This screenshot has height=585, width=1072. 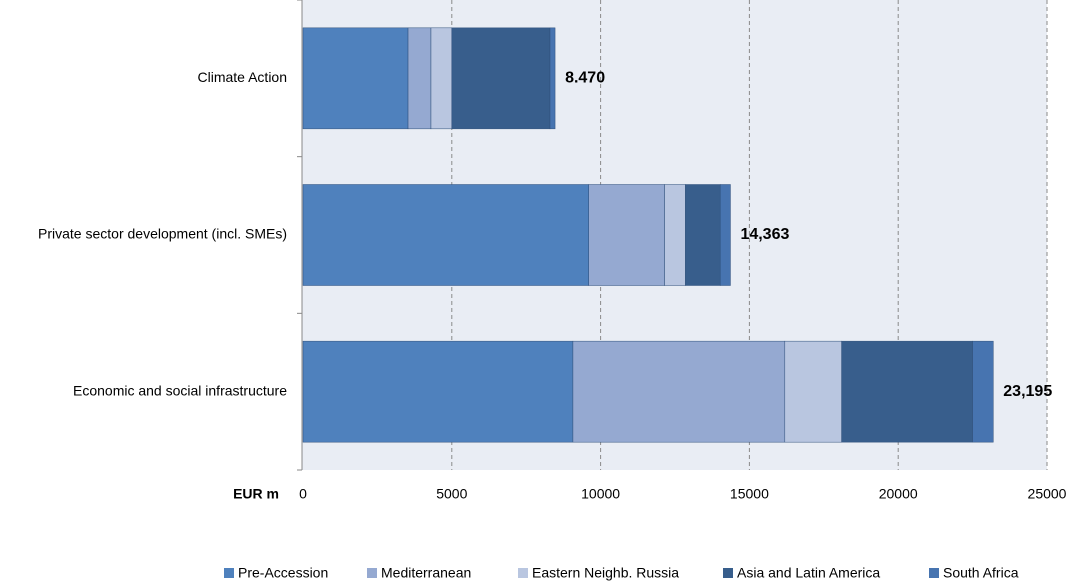 I want to click on legend-label: Mediterranean, so click(x=426, y=573).